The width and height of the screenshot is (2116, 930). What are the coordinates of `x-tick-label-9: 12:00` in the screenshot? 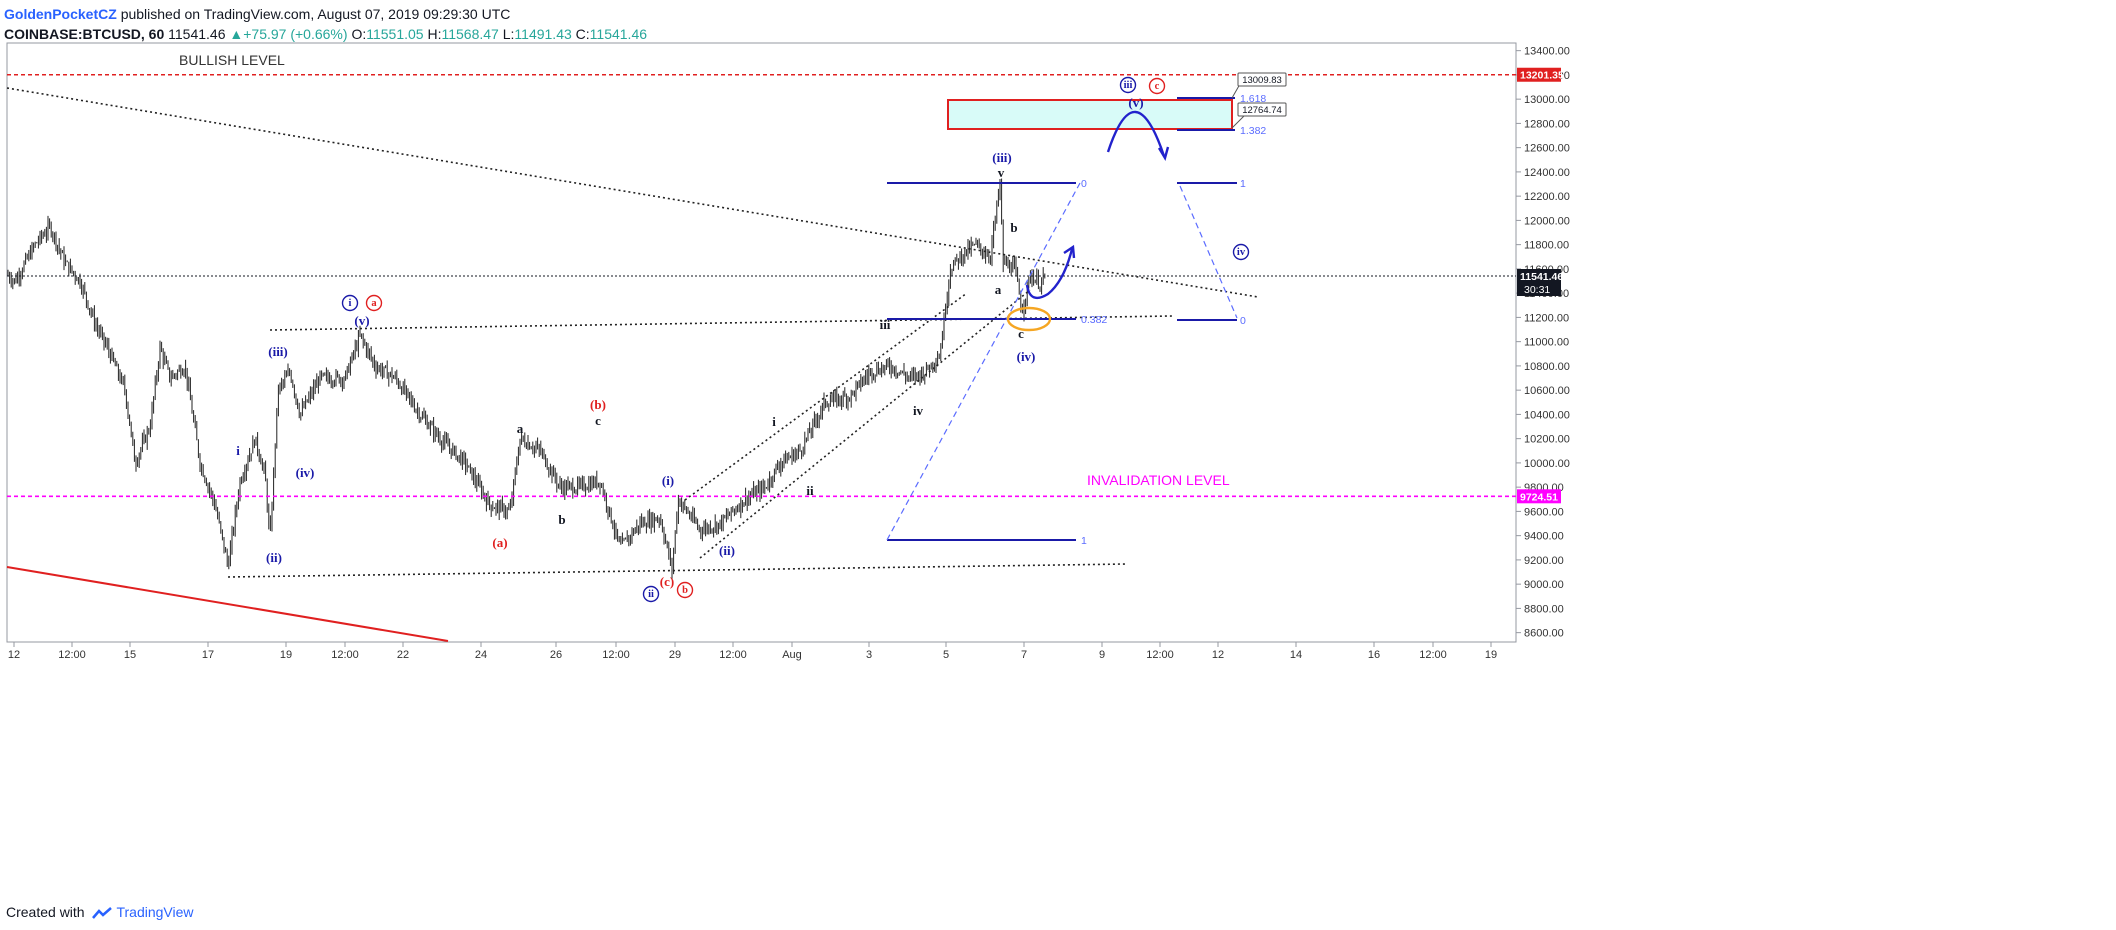 It's located at (616, 655).